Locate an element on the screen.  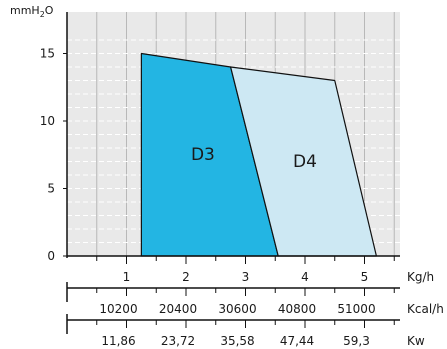
x-axis-unit-label: Kw is located at coordinates (416, 341).